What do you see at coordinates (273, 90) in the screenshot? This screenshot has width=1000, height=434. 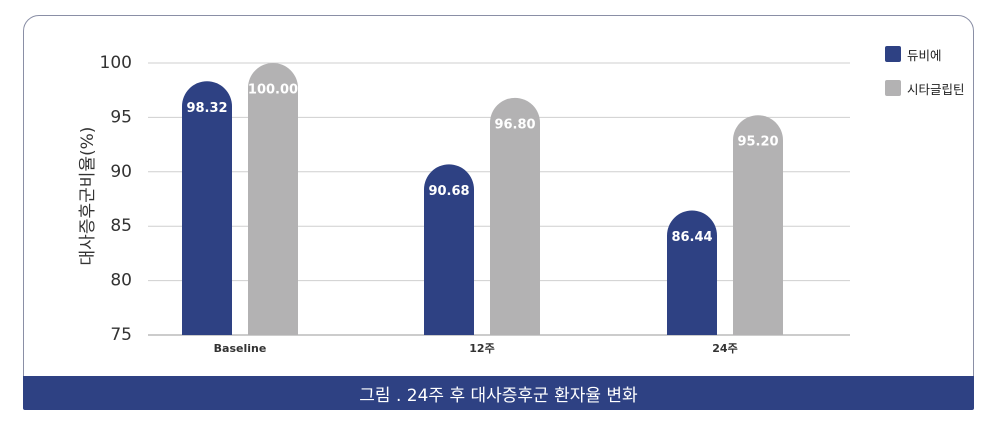 I see `data-label: 100.00` at bounding box center [273, 90].